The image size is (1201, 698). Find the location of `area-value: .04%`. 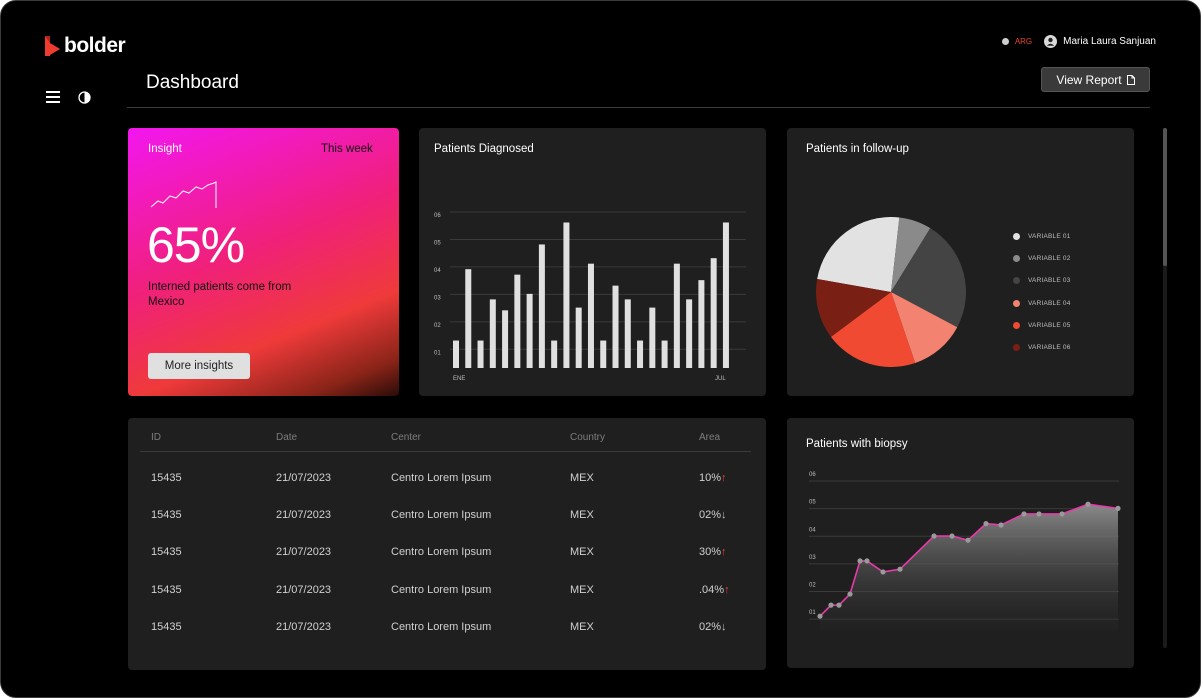

area-value: .04% is located at coordinates (712, 589).